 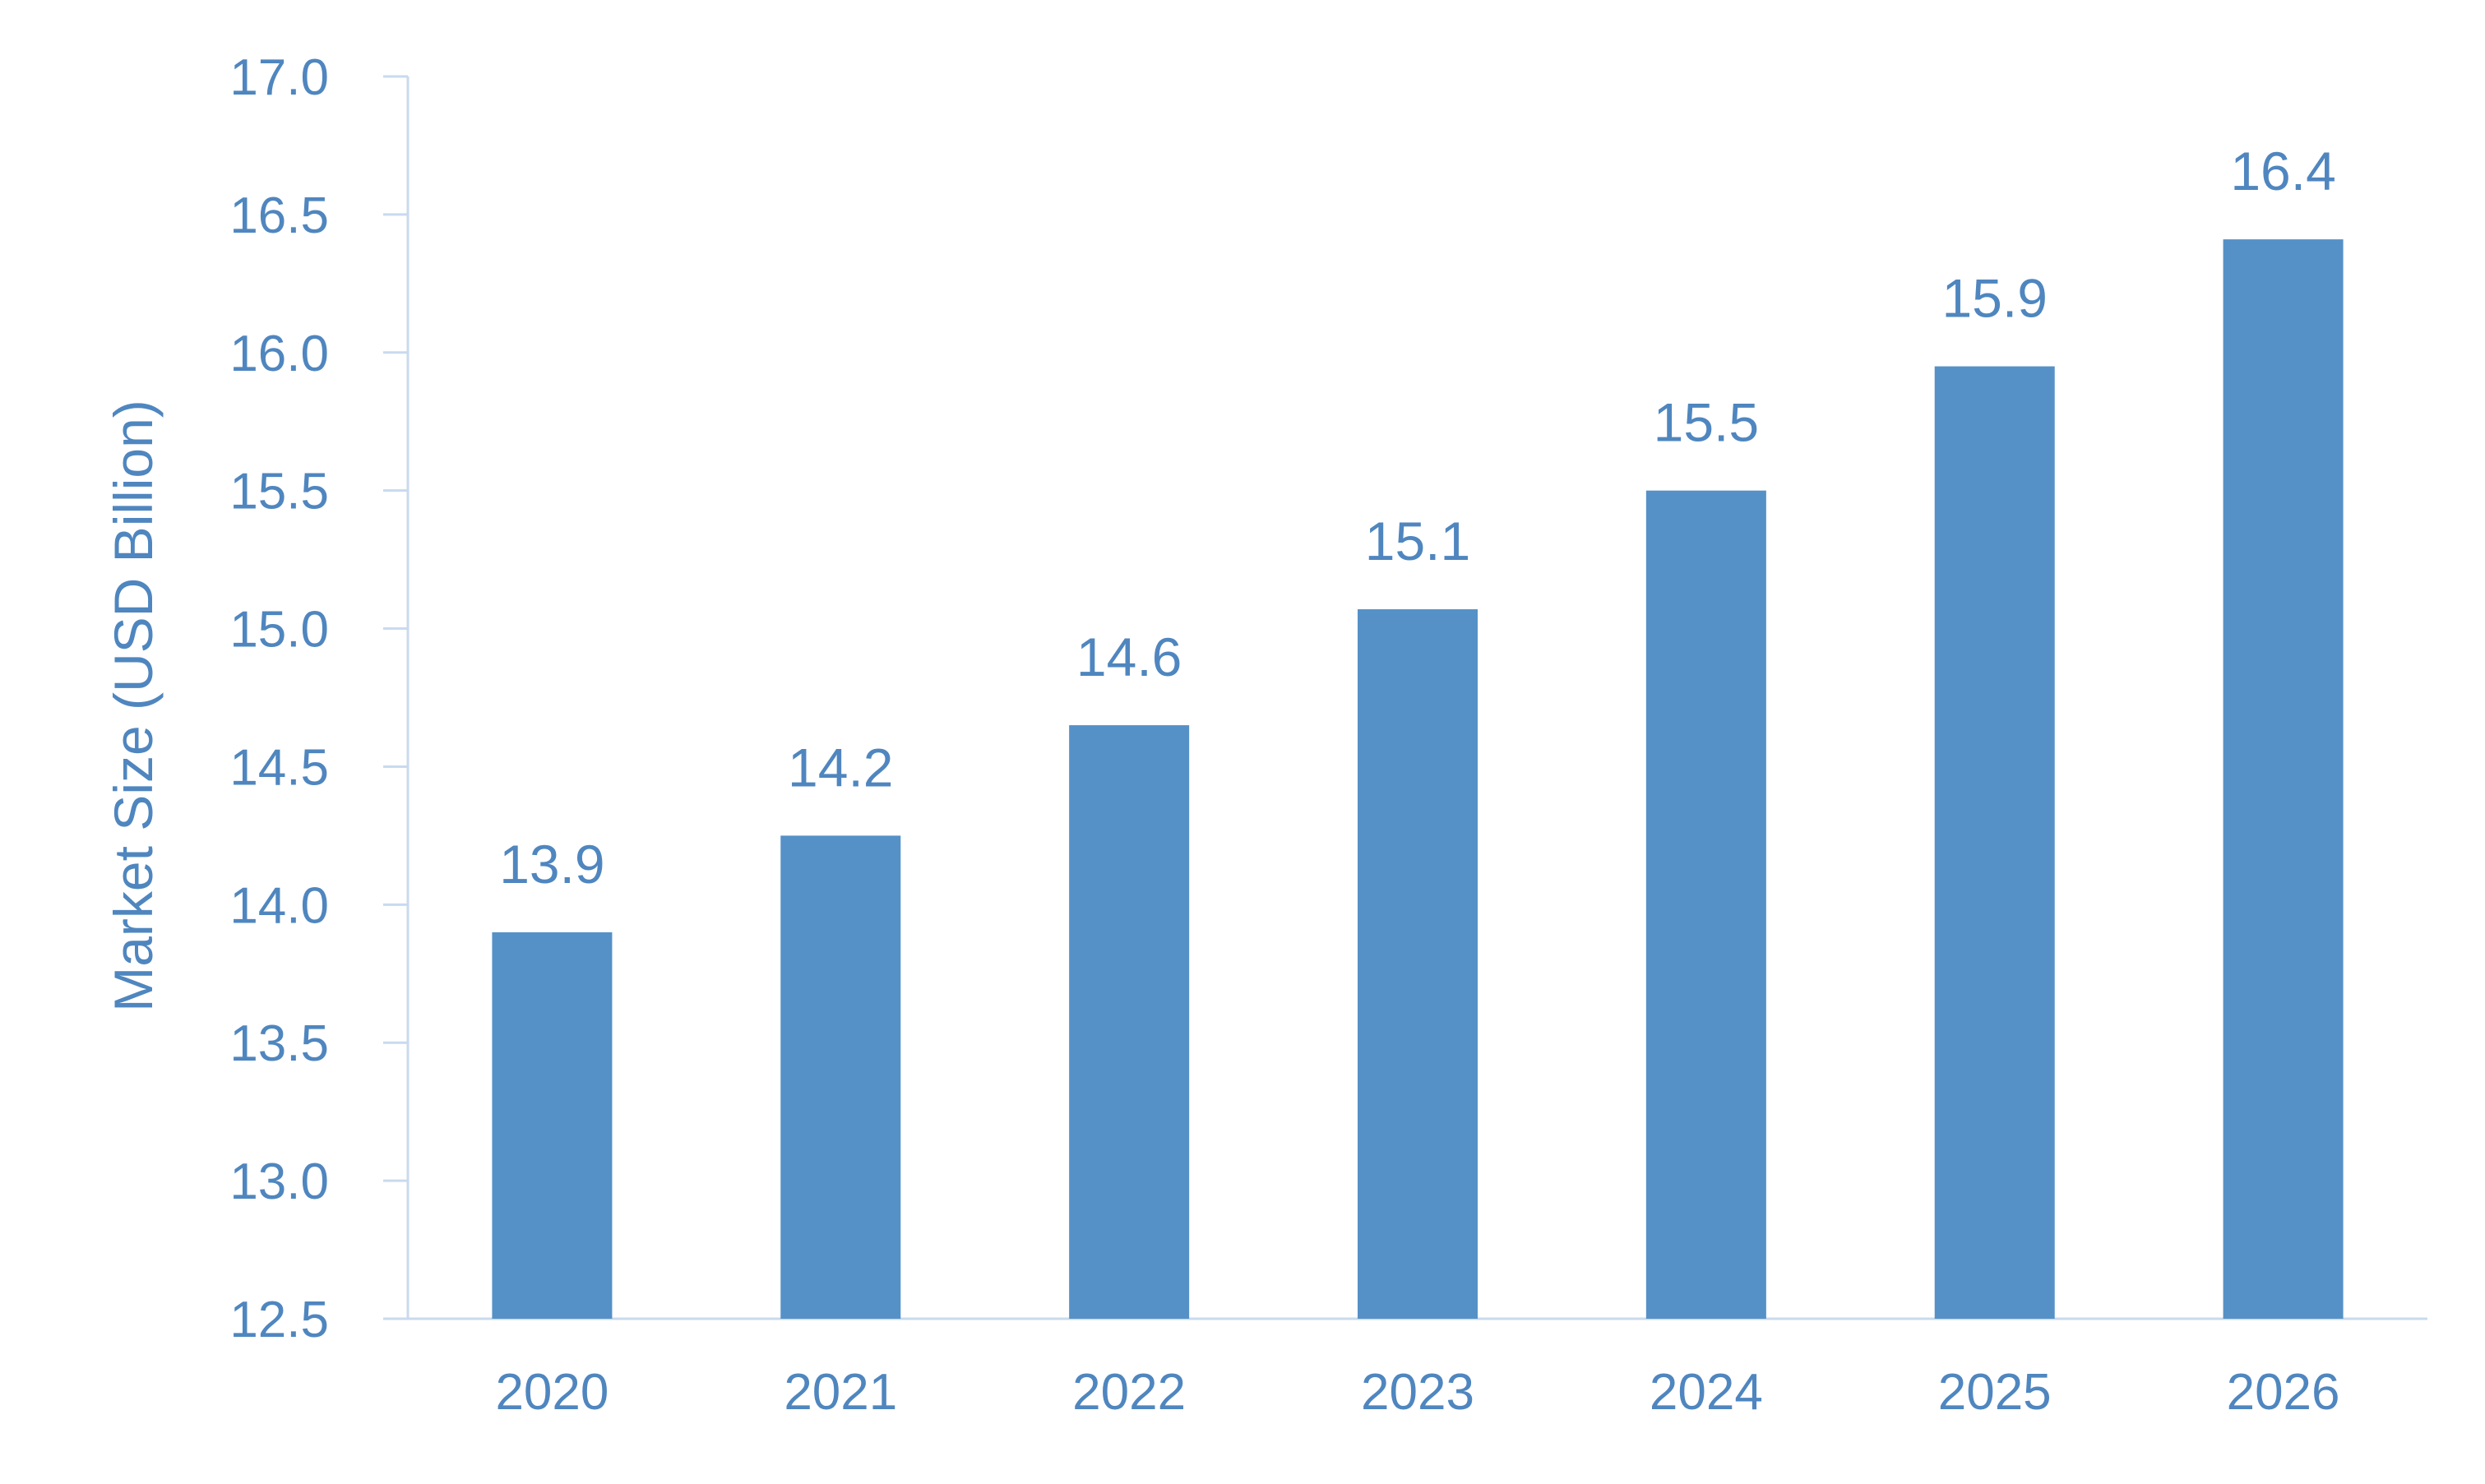 What do you see at coordinates (552, 1392) in the screenshot?
I see `x-tick-label: 2020` at bounding box center [552, 1392].